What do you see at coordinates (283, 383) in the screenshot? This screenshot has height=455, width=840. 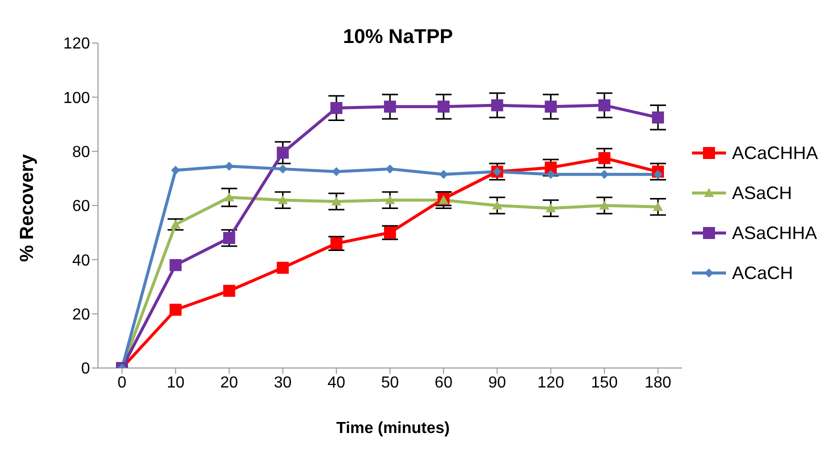 I see `x-tick-label: 30` at bounding box center [283, 383].